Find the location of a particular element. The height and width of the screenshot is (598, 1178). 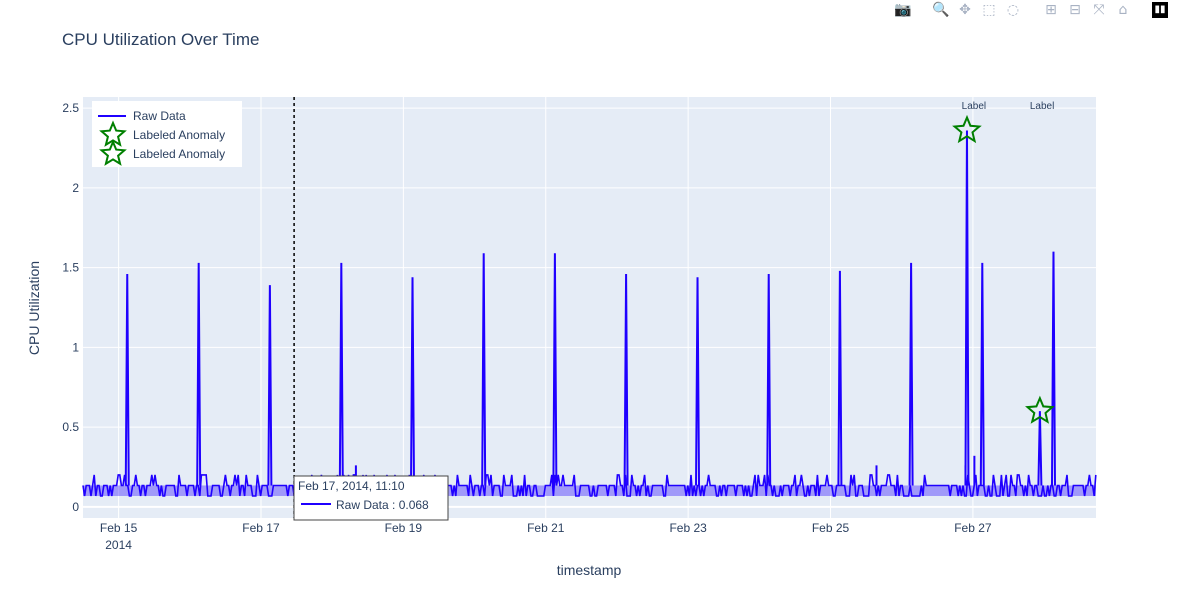

zoom-out-icon: ⊟ is located at coordinates (1075, 10).